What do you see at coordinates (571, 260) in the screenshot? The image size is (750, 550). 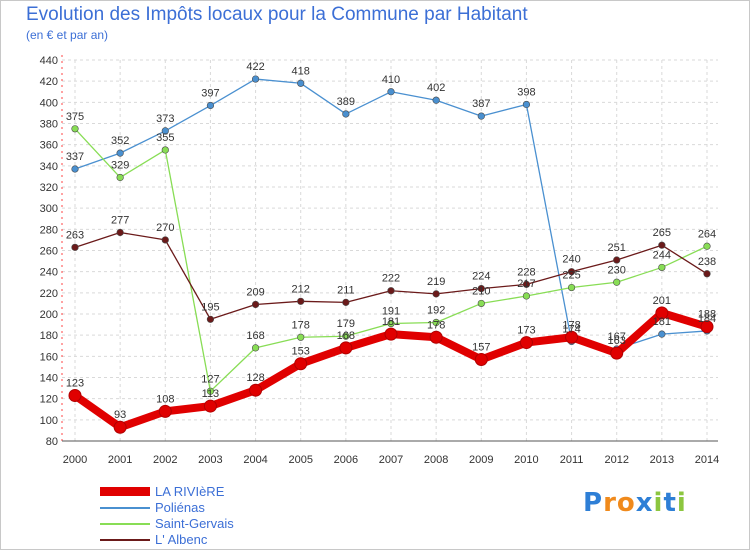 I see `data-label: 240` at bounding box center [571, 260].